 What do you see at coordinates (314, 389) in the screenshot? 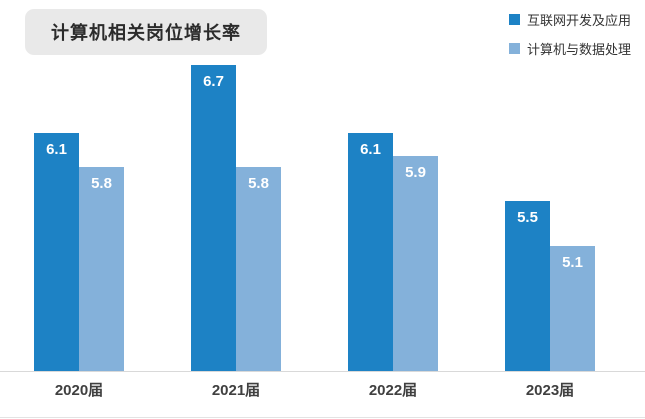
I see `x-axis-labels: 2020届 2021届 2022届 2023届` at bounding box center [314, 389].